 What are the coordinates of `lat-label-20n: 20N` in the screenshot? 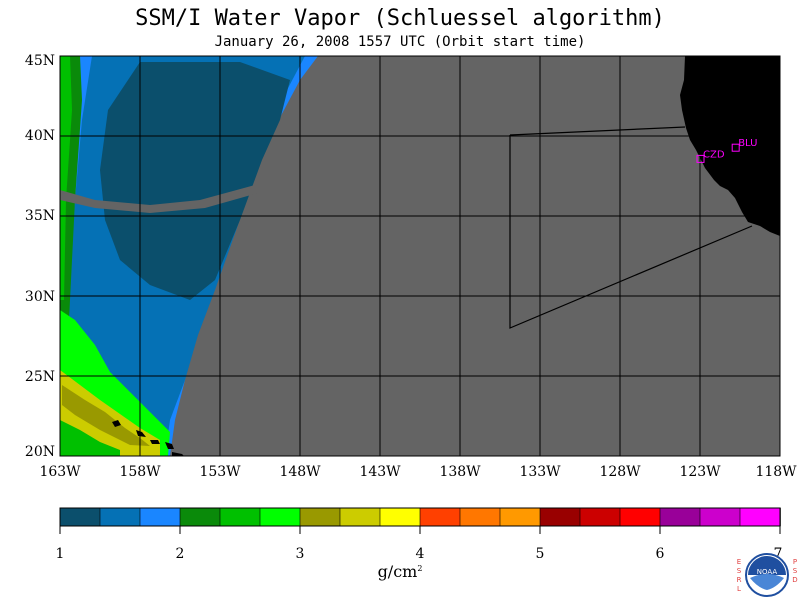 It's located at (40, 452).